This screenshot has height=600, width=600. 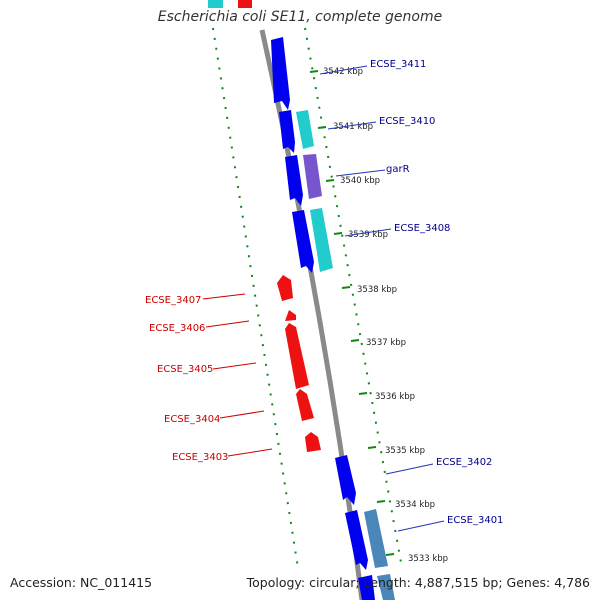 What do you see at coordinates (398, 64) in the screenshot?
I see `gene-label-ecse-3411: ECSE_3411` at bounding box center [398, 64].